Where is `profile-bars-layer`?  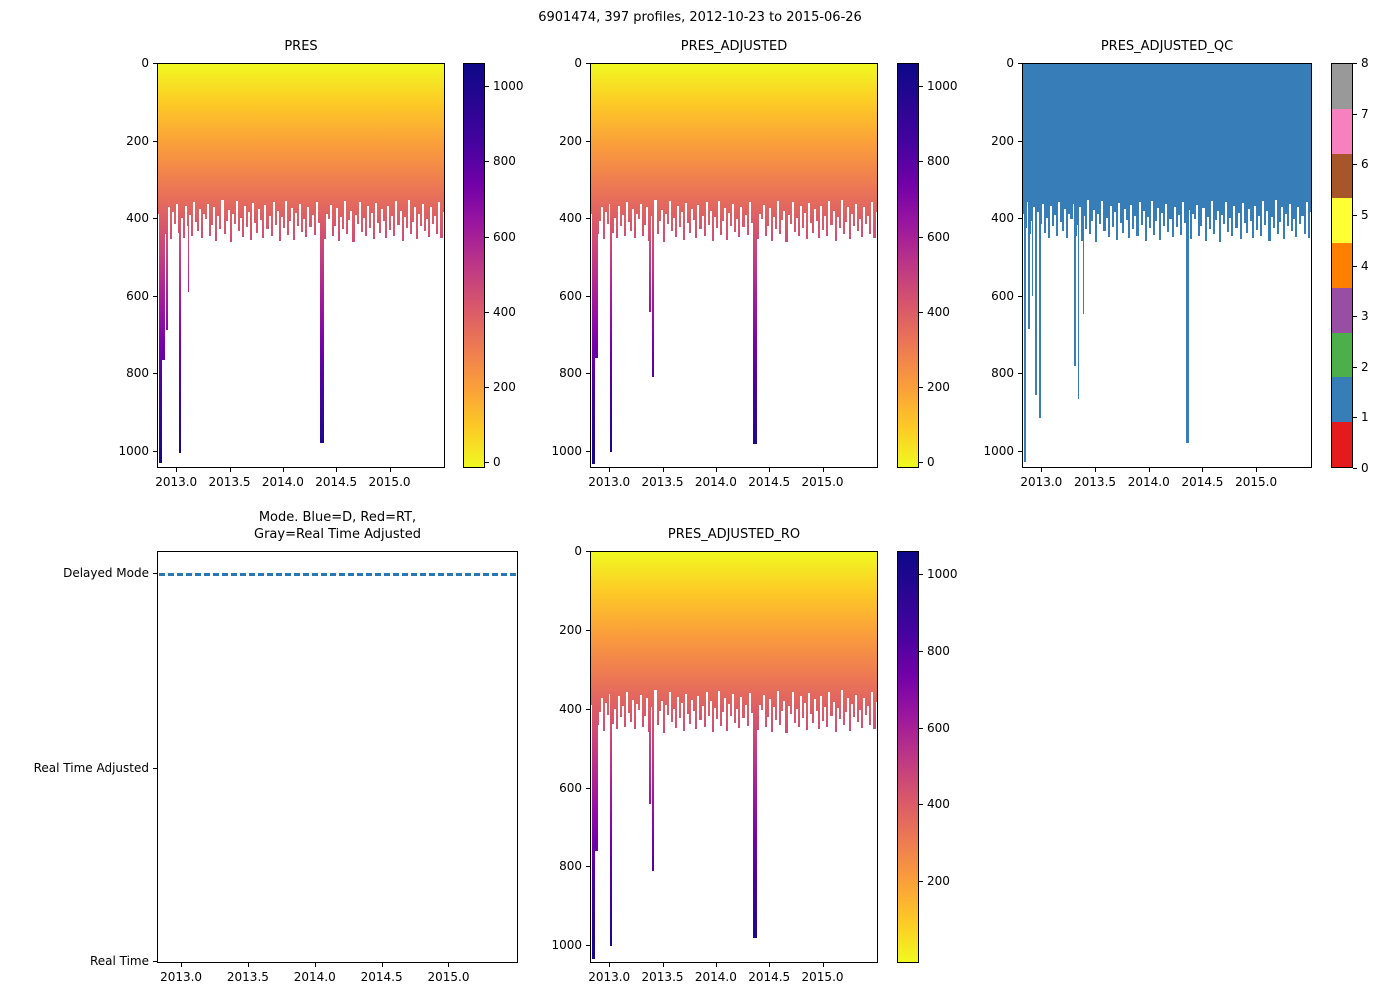 profile-bars-layer is located at coordinates (301, 265).